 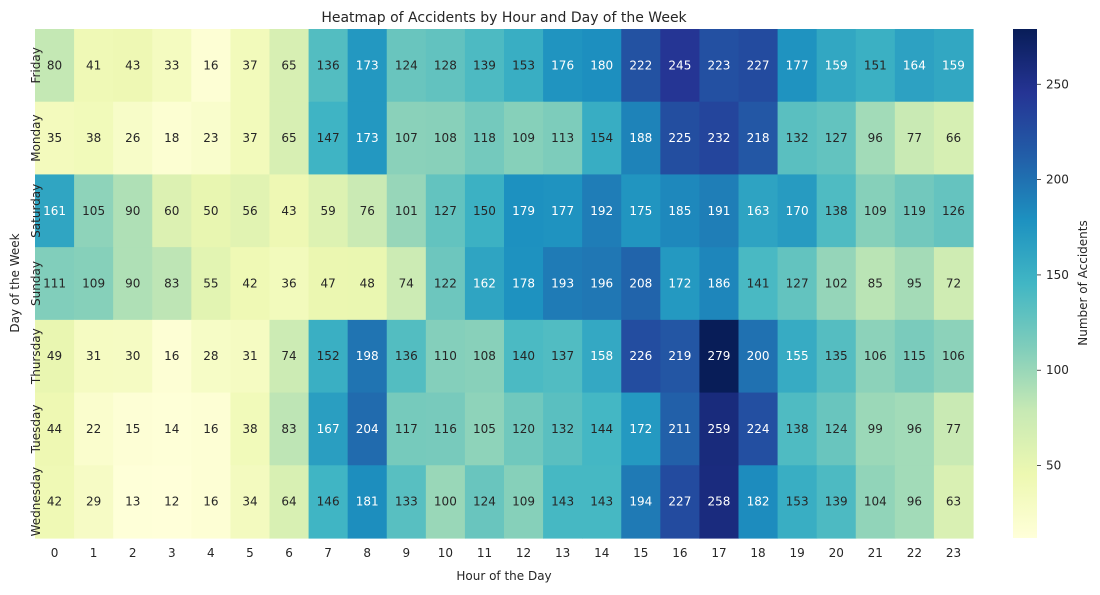 What do you see at coordinates (171, 429) in the screenshot?
I see `cell-value-label: 14` at bounding box center [171, 429].